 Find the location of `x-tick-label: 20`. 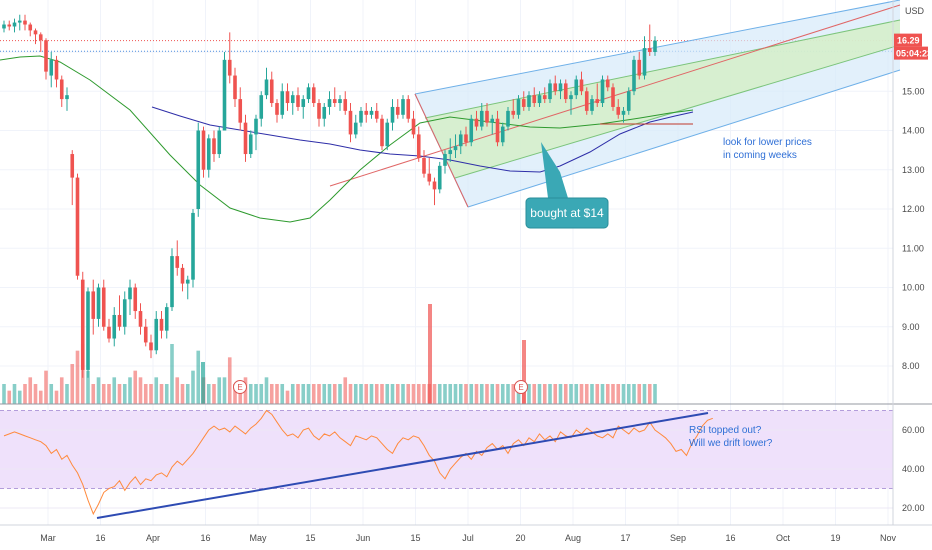

x-tick-label: 20 is located at coordinates (520, 538).